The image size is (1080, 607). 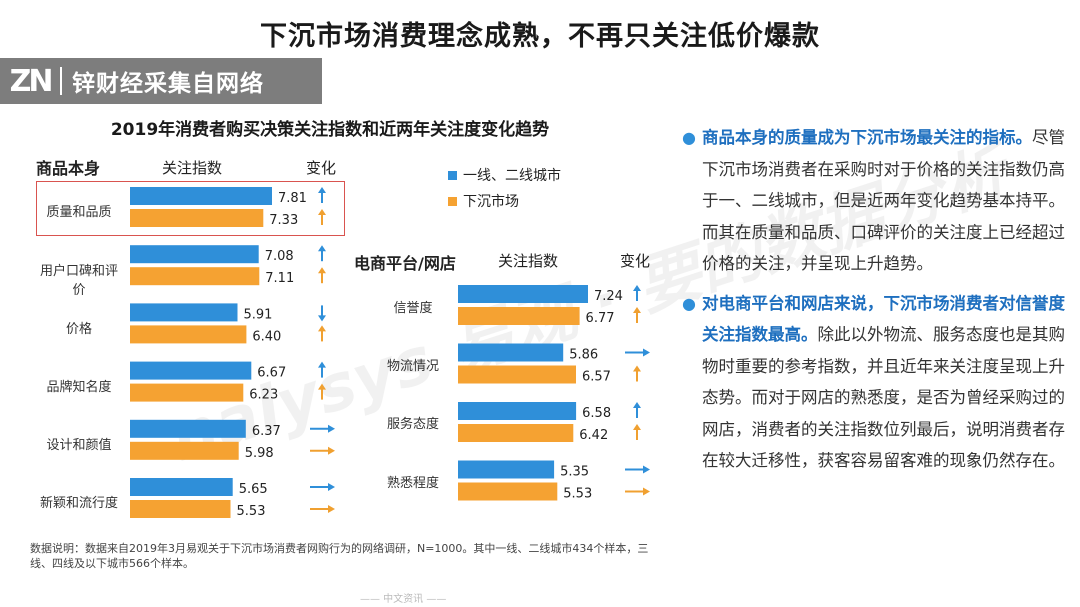 What do you see at coordinates (596, 413) in the screenshot?
I see `data-label: 6.58` at bounding box center [596, 413].